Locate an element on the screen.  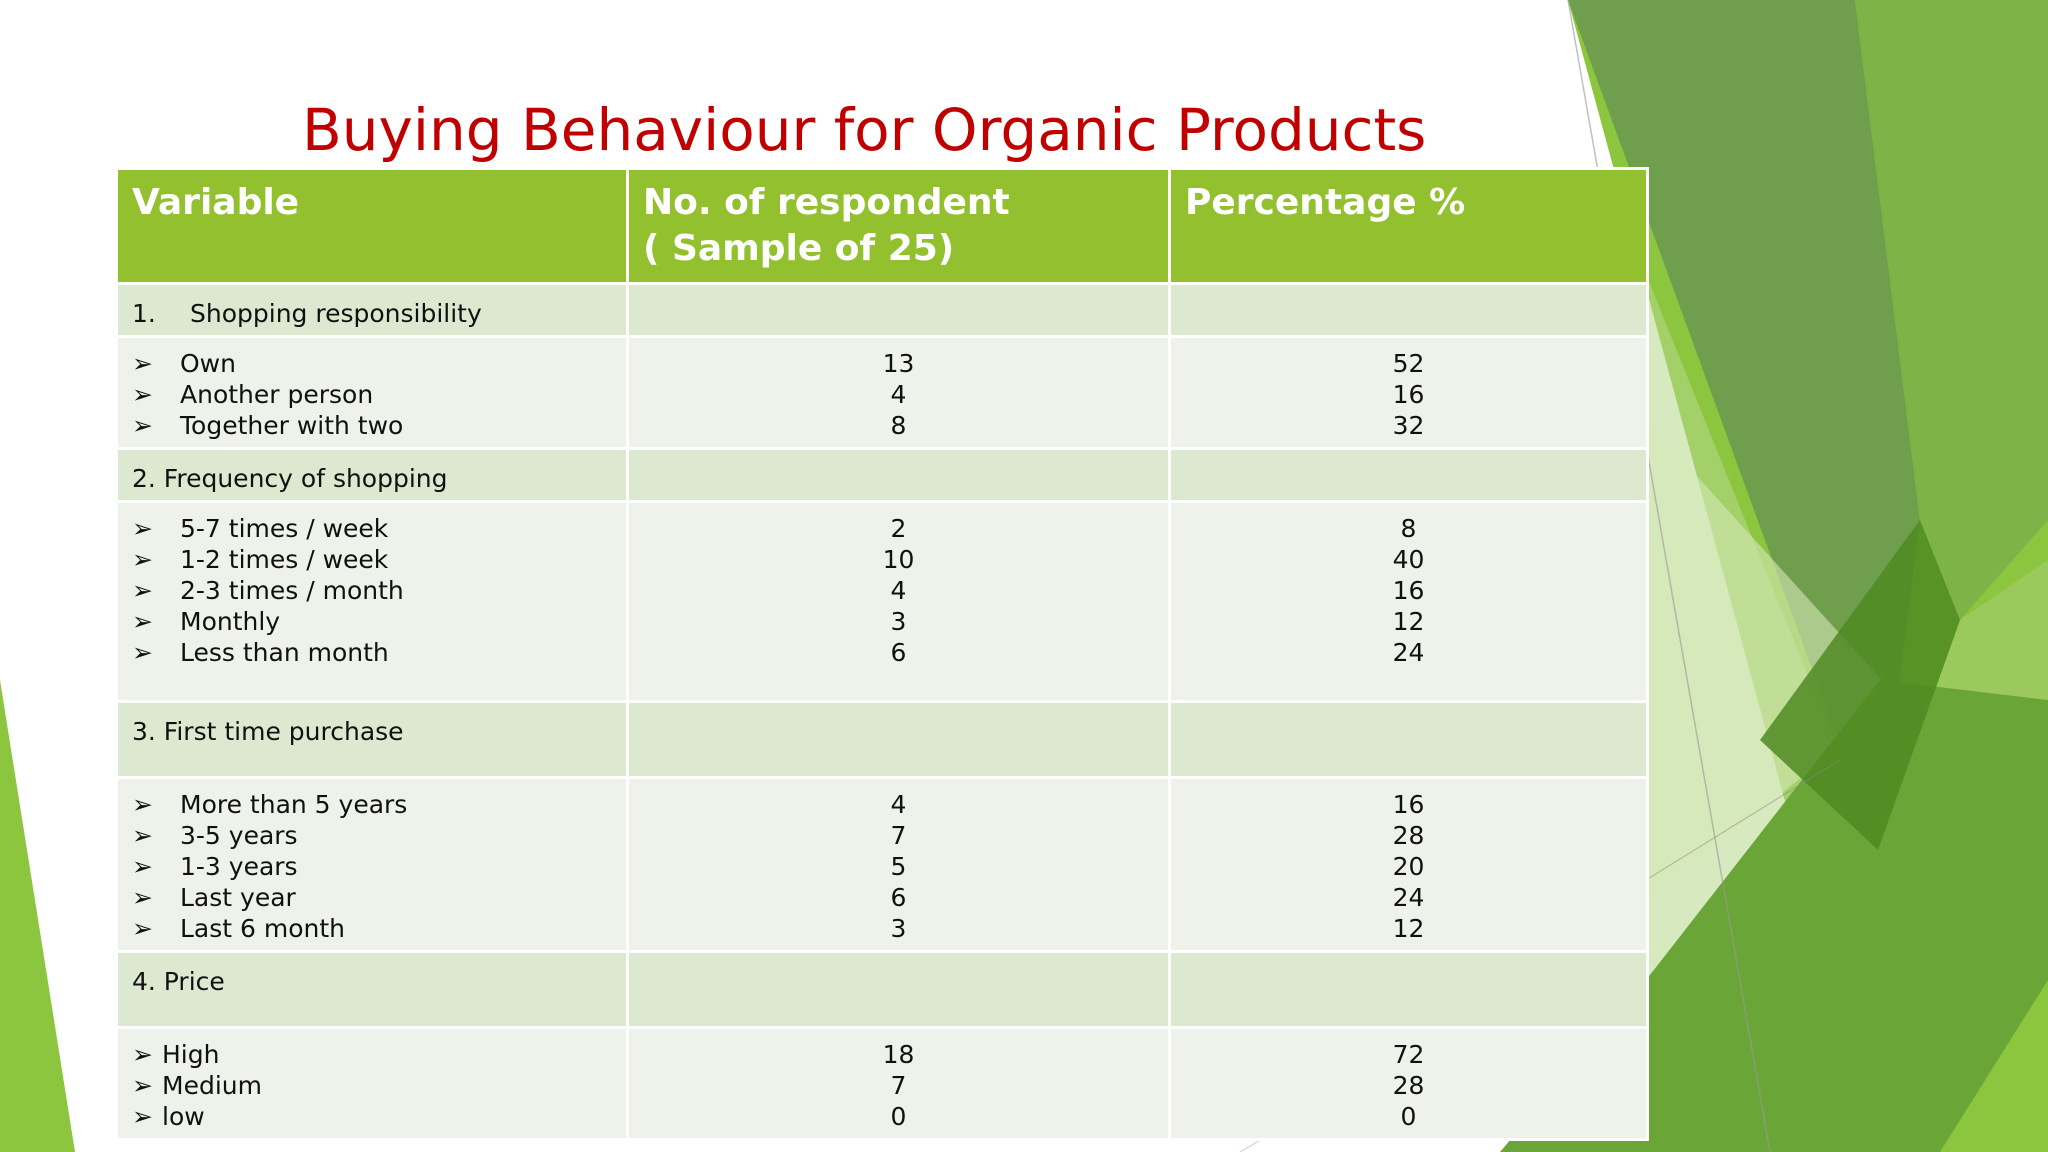
list-item: ➢ 2-3 times / month is located at coordinates (268, 590).